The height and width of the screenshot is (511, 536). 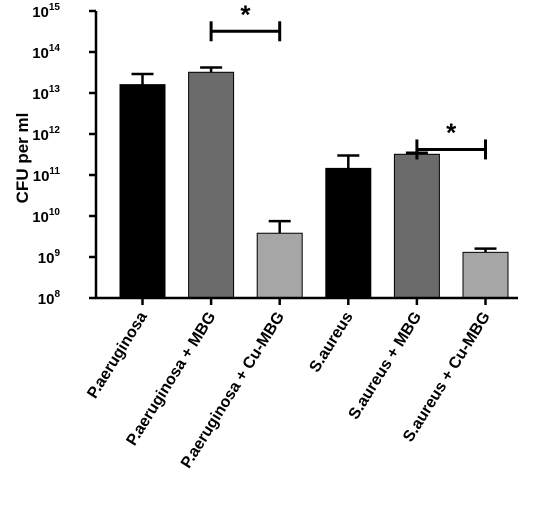 What do you see at coordinates (65, 155) in the screenshot?
I see `y-axis: 10⁸ 10⁹ 10¹⁰ 10¹¹ 10¹² 10¹³ 10¹⁴ 10¹⁵` at bounding box center [65, 155].